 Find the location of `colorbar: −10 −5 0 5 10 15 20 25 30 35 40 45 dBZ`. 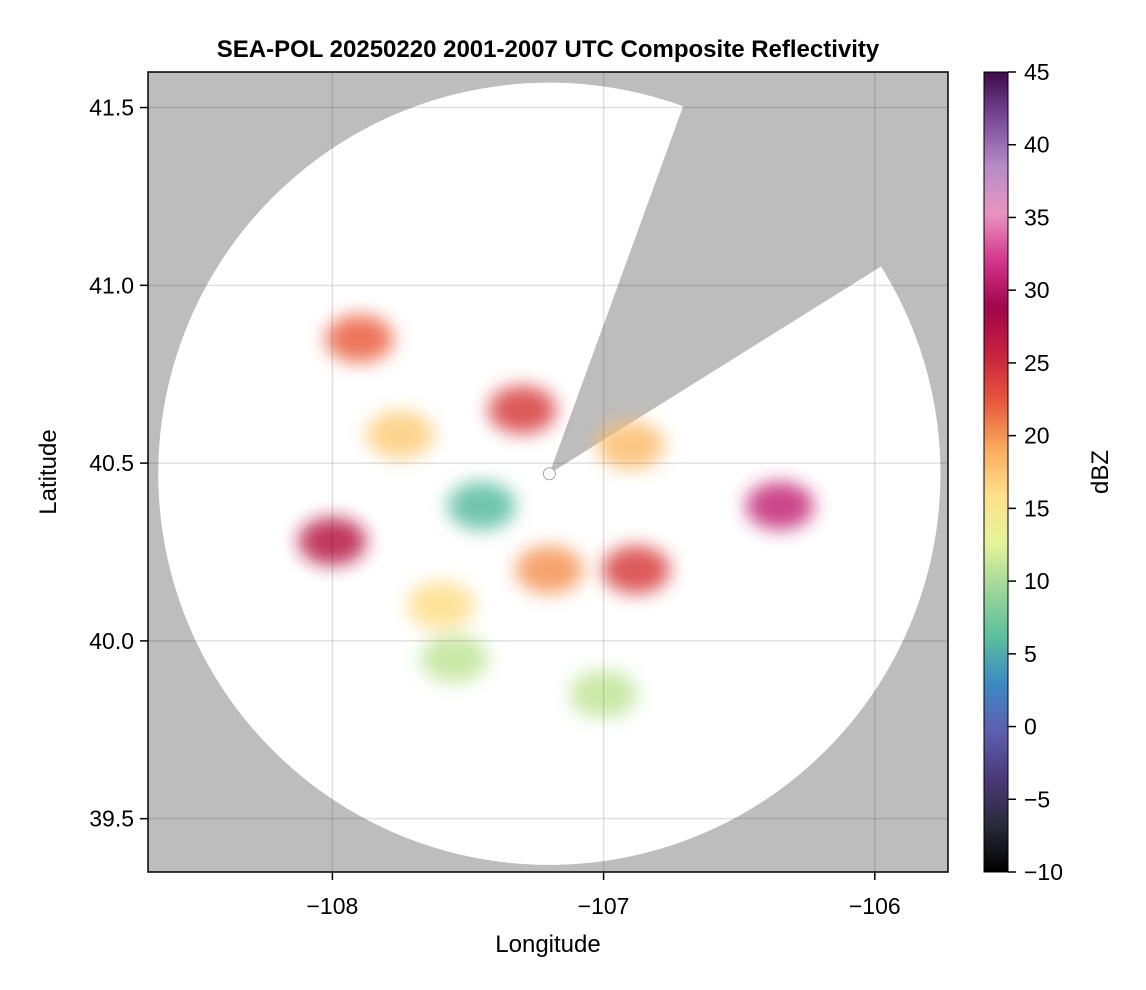

colorbar: −10 −5 0 5 10 15 20 25 30 35 40 45 dBZ is located at coordinates (1048, 472).